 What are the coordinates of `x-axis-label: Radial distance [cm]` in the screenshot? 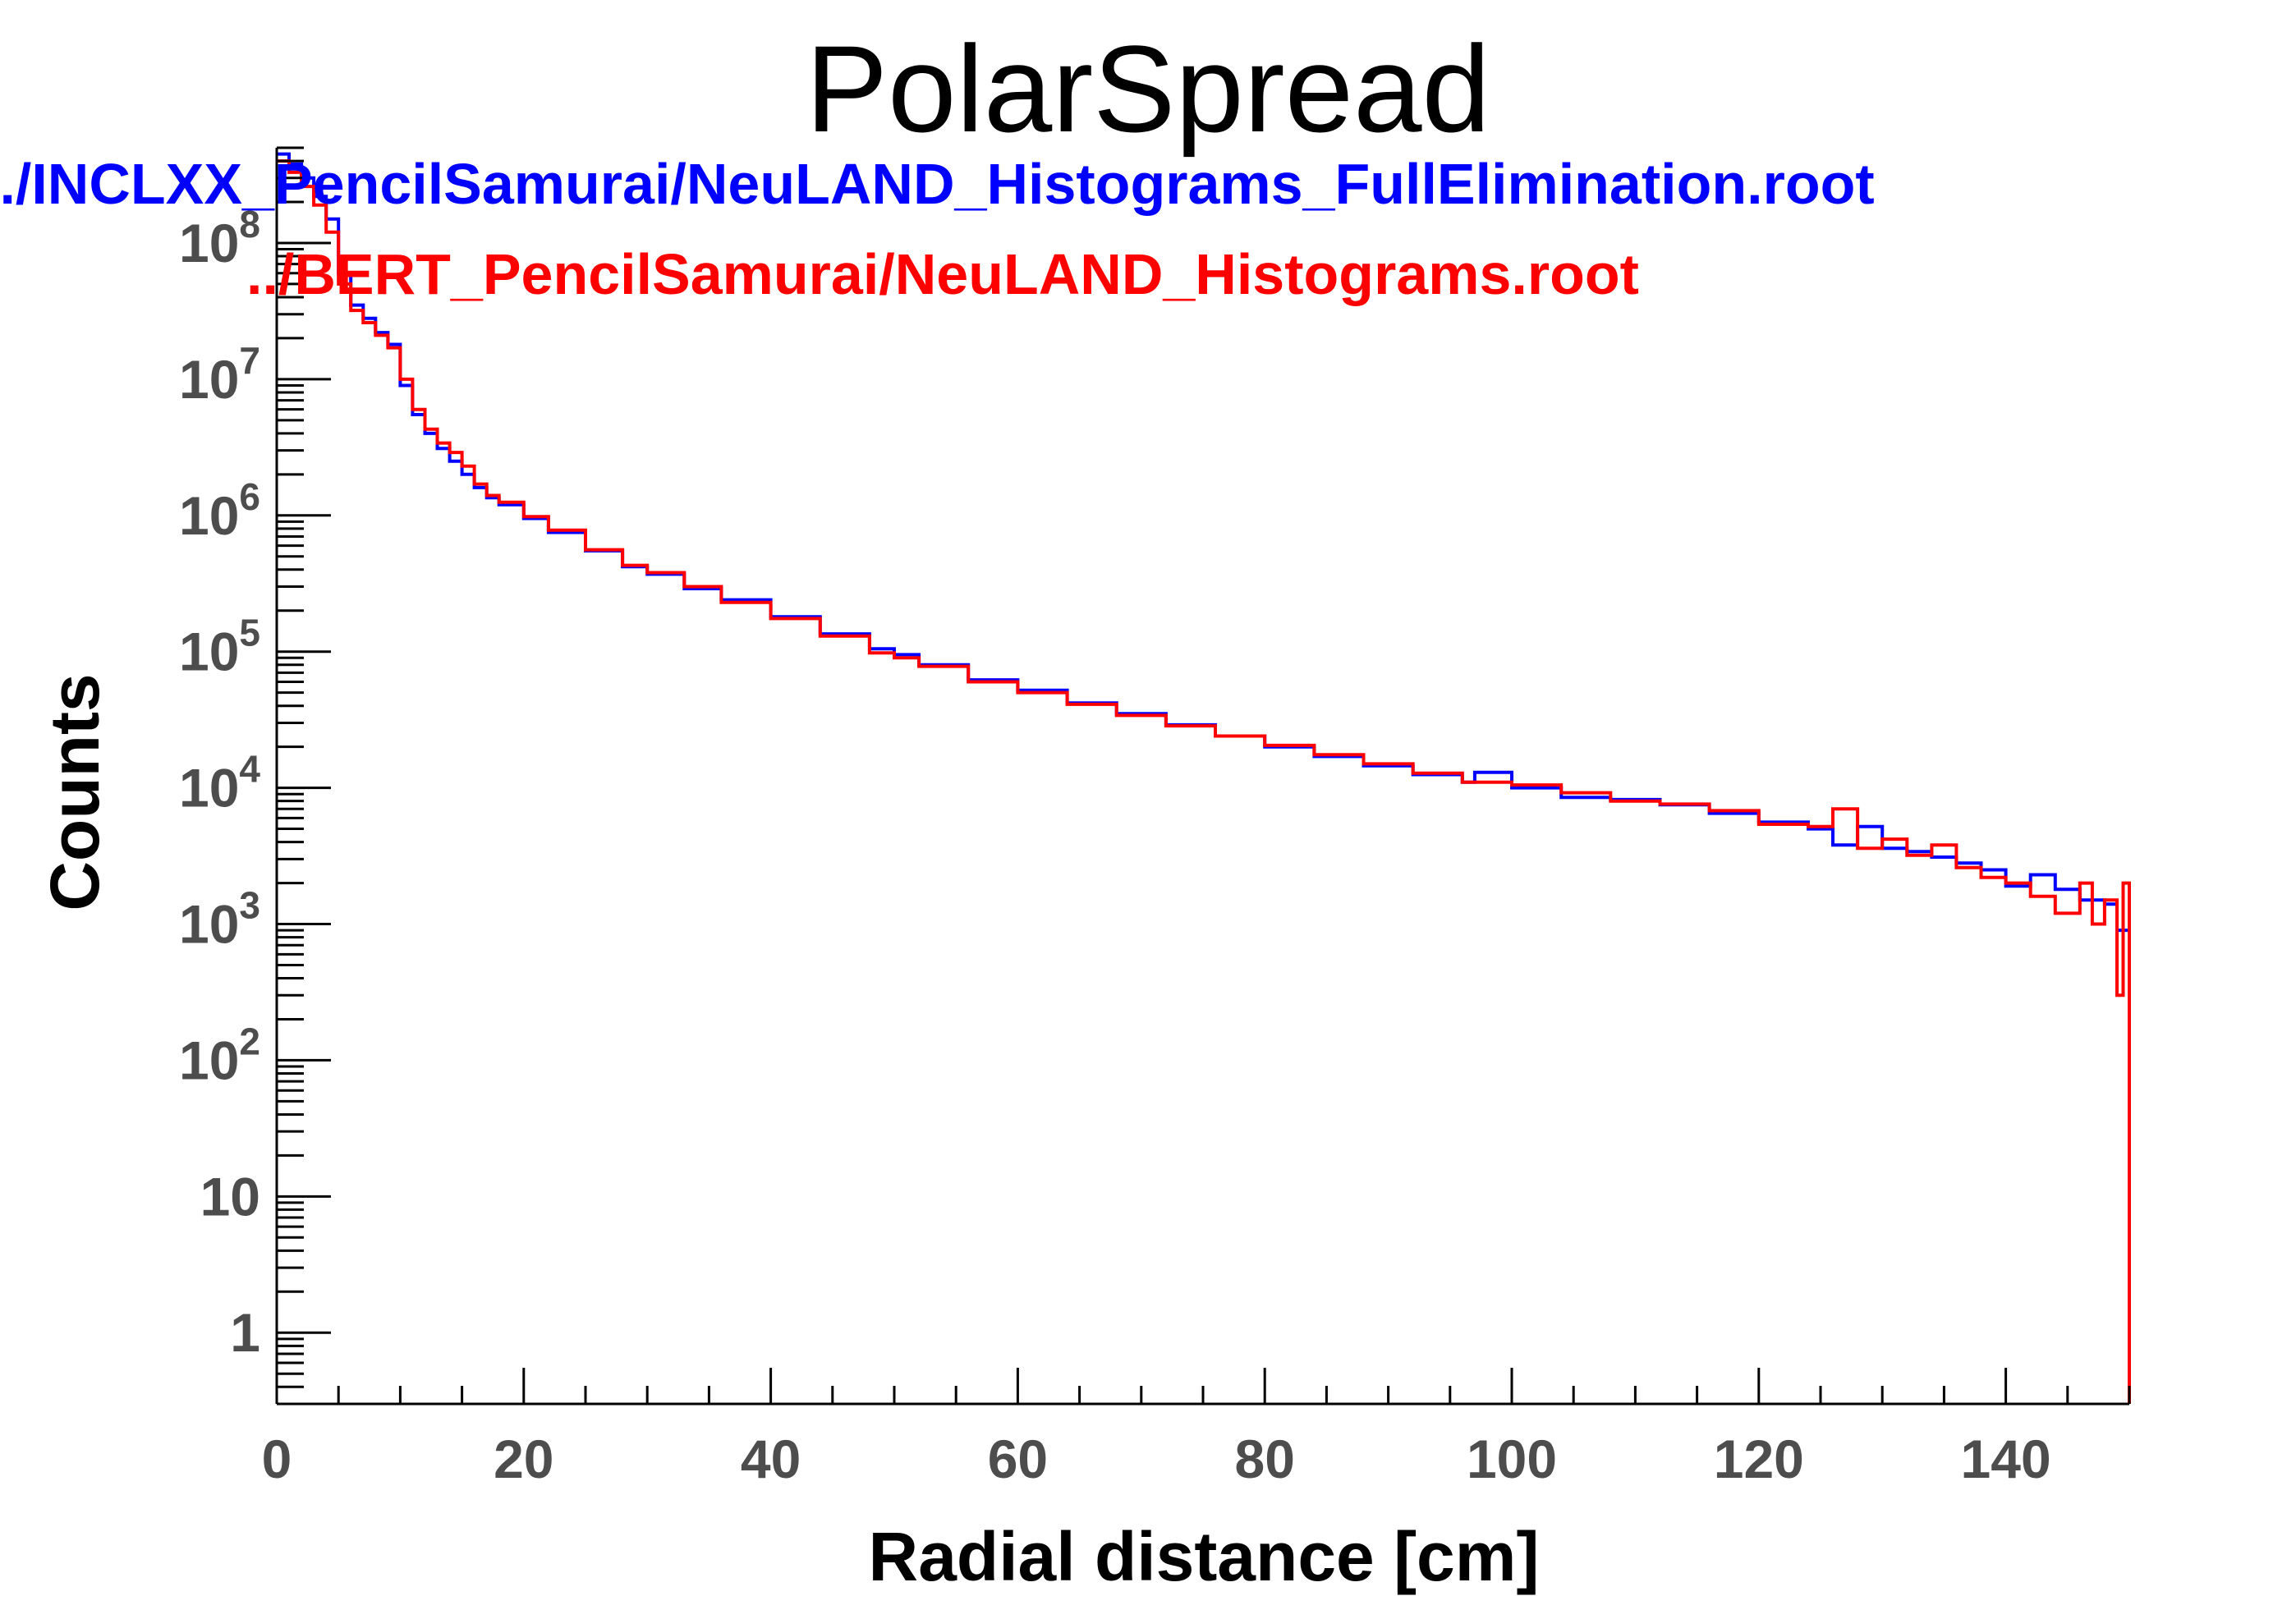 It's located at (1204, 1556).